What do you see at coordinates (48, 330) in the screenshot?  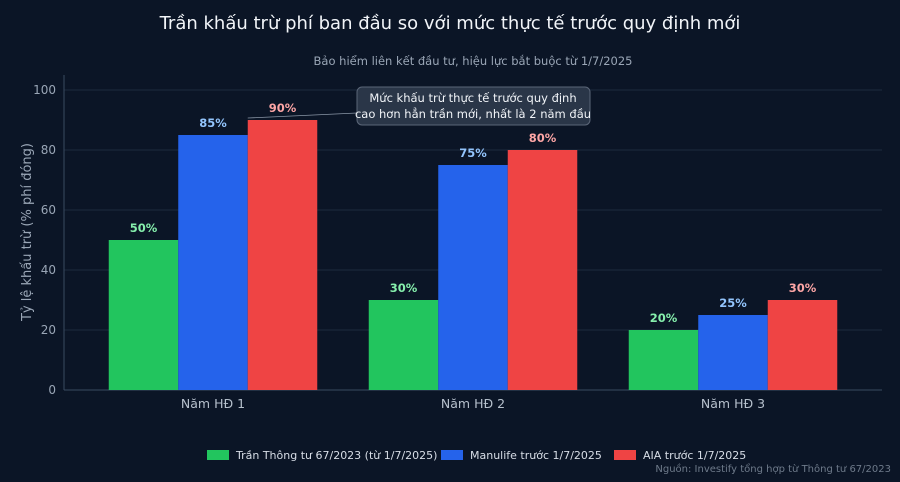 I see `y-tick-label: 20` at bounding box center [48, 330].